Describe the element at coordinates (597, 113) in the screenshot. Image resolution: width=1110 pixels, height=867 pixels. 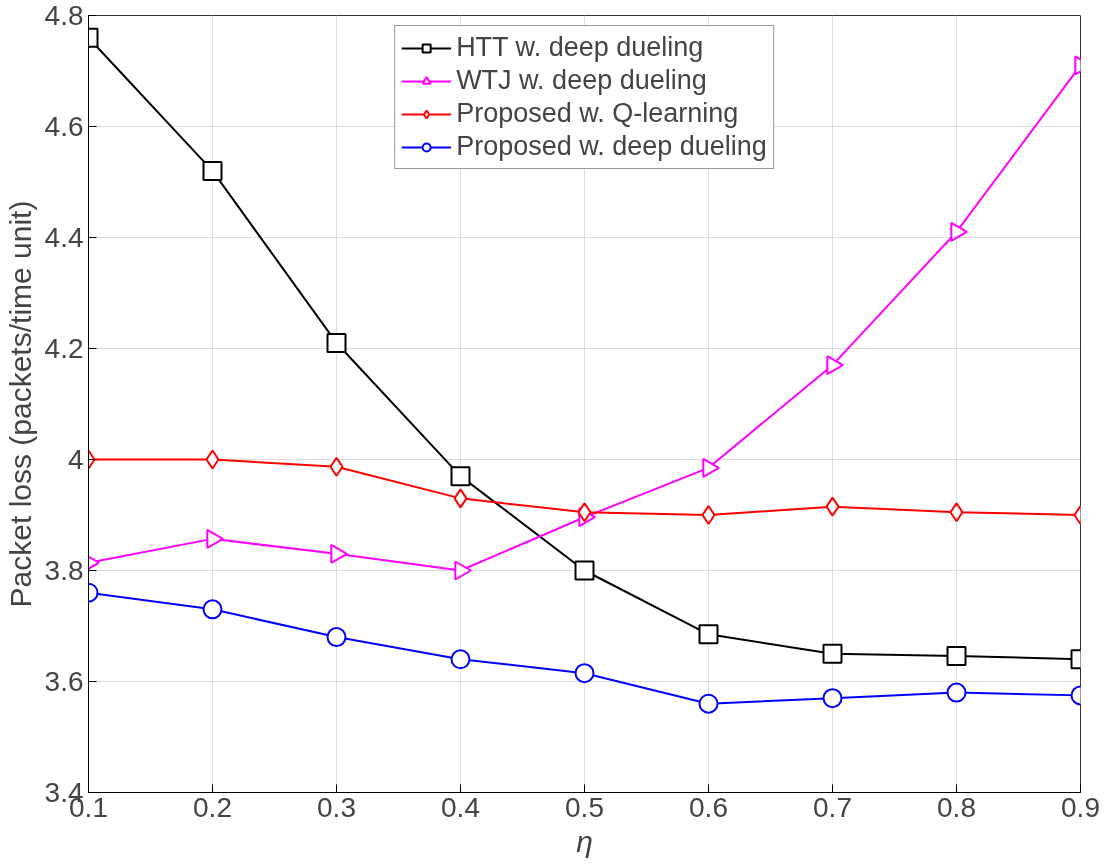
I see `legend-label: Proposed w. Q-learning` at that location.